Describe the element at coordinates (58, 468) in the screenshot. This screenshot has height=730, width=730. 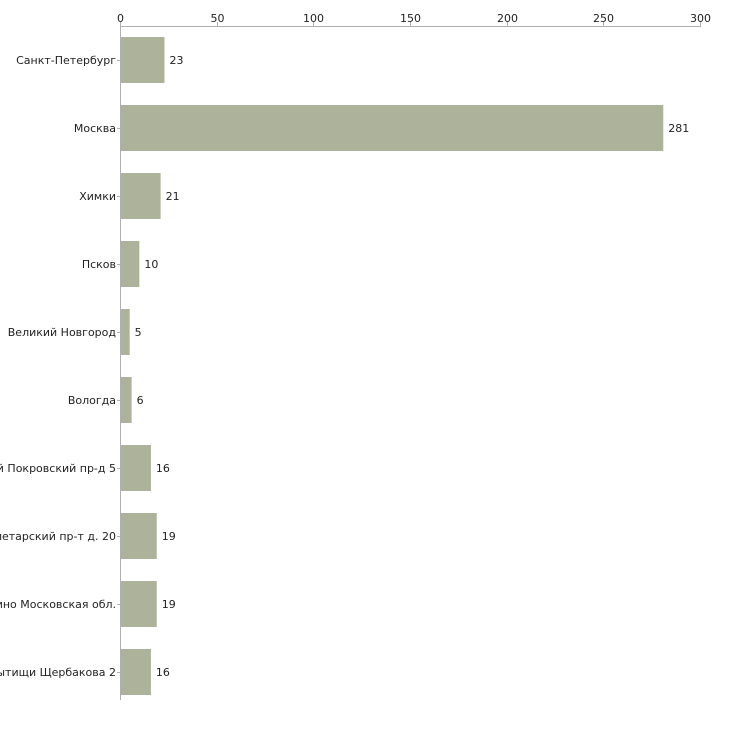
I see `category-label: й Покровский пр-д 5` at that location.